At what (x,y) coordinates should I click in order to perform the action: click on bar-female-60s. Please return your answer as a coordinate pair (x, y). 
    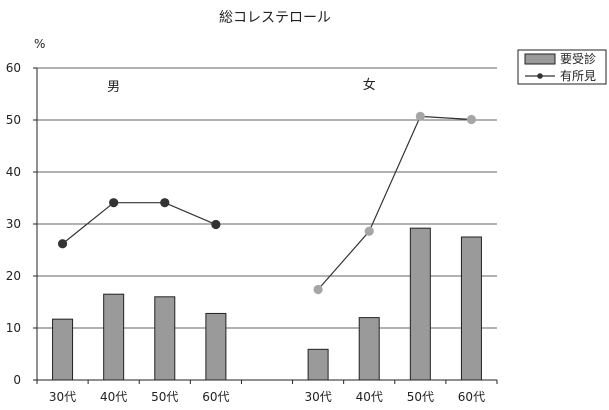
    Looking at the image, I should click on (471, 308).